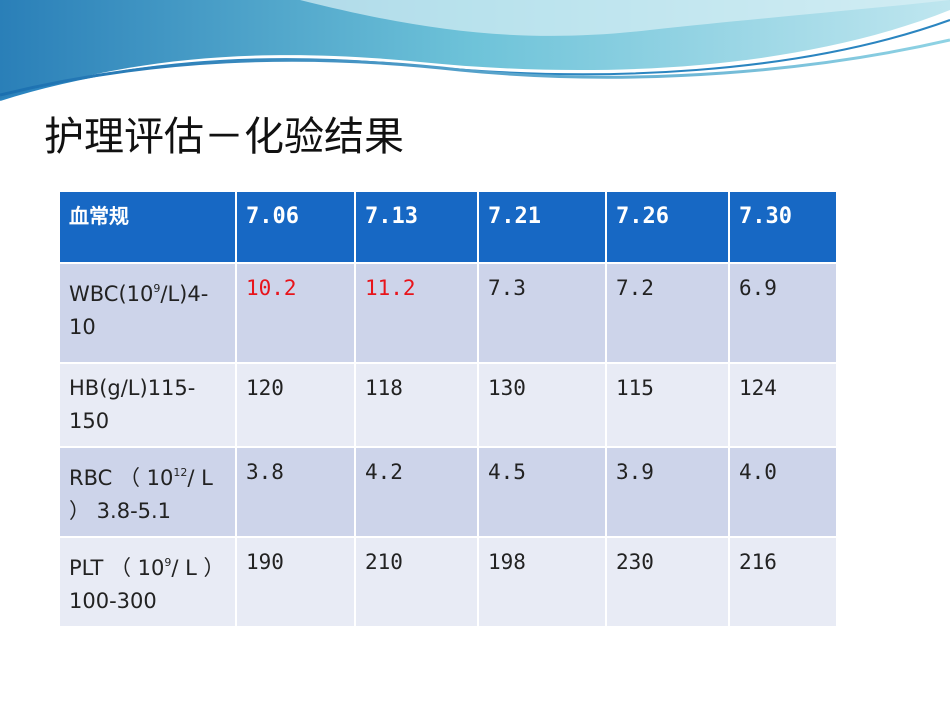  What do you see at coordinates (295, 227) in the screenshot?
I see `header-cell: 7.06` at bounding box center [295, 227].